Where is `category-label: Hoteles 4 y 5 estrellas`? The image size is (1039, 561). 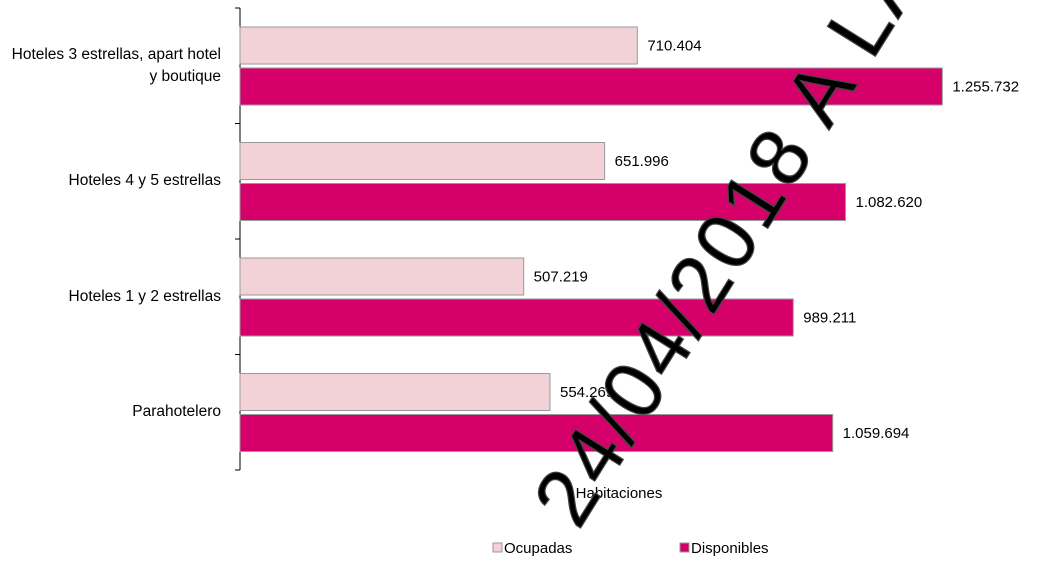 category-label: Hoteles 4 y 5 estrellas is located at coordinates (145, 181).